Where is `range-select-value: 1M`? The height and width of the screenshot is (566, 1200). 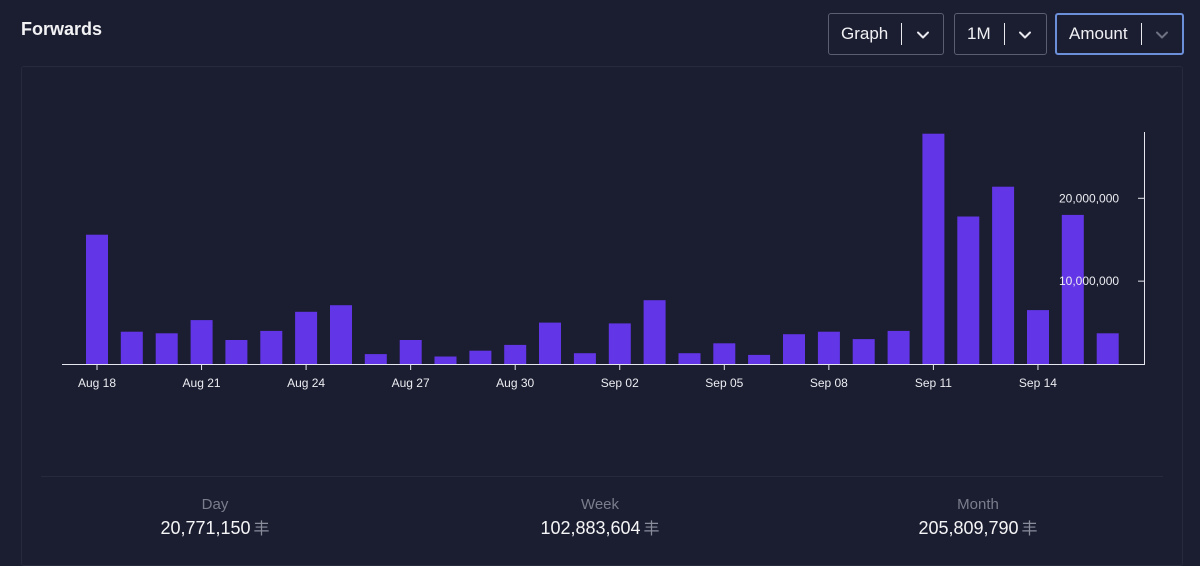 range-select-value: 1M is located at coordinates (979, 33).